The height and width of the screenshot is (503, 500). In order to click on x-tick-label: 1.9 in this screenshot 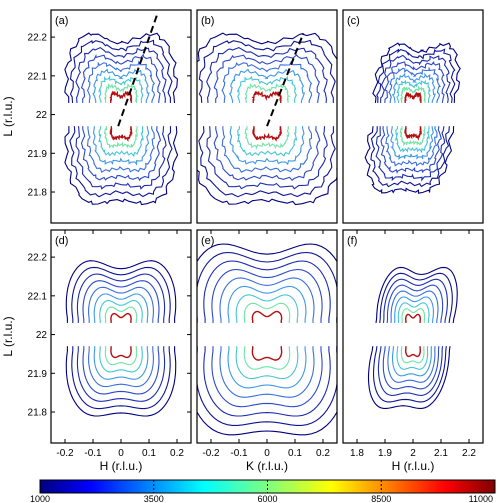, I will do `click(385, 453)`.